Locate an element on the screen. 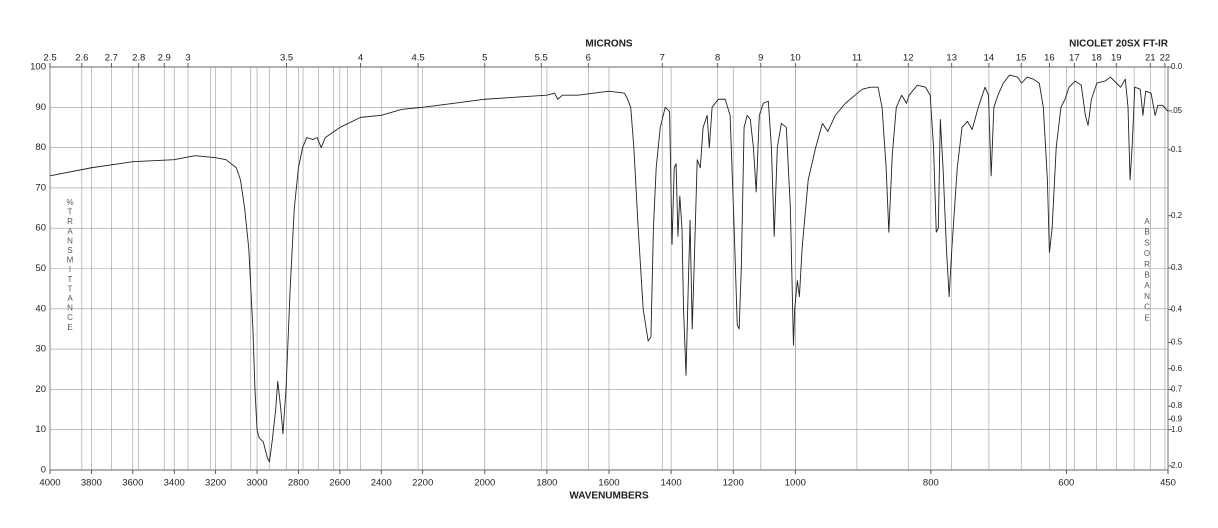  y-tick-label: 90 is located at coordinates (40, 107).